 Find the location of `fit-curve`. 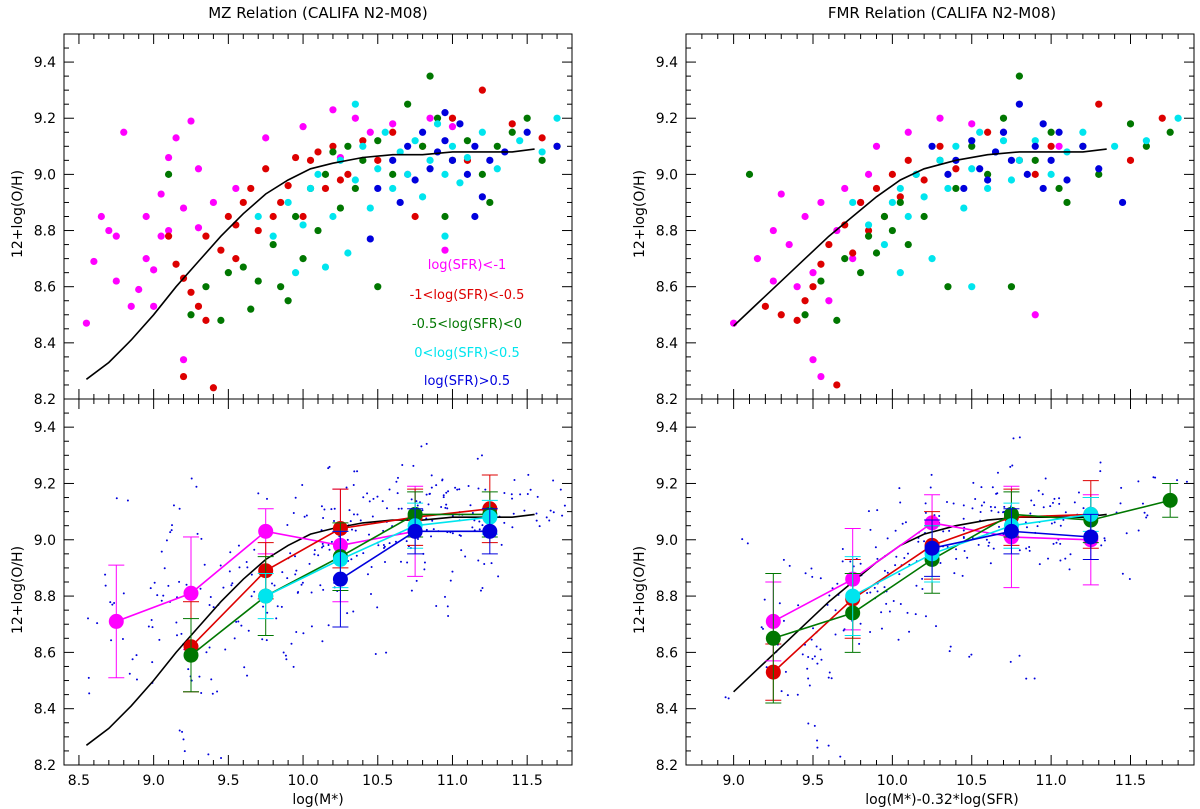

fit-curve is located at coordinates (920, 603).